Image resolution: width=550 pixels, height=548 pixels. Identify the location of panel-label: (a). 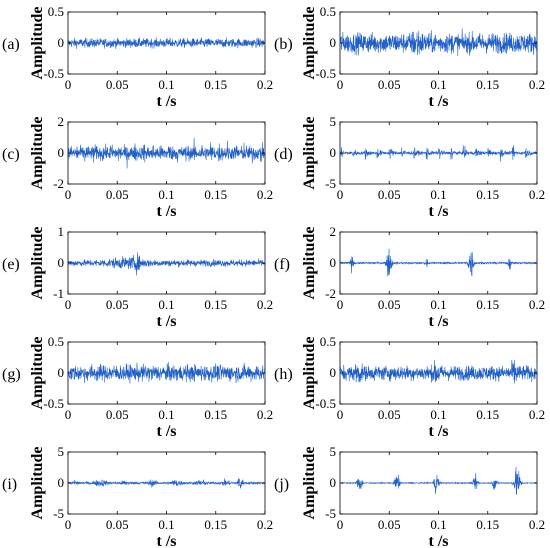
(11, 44).